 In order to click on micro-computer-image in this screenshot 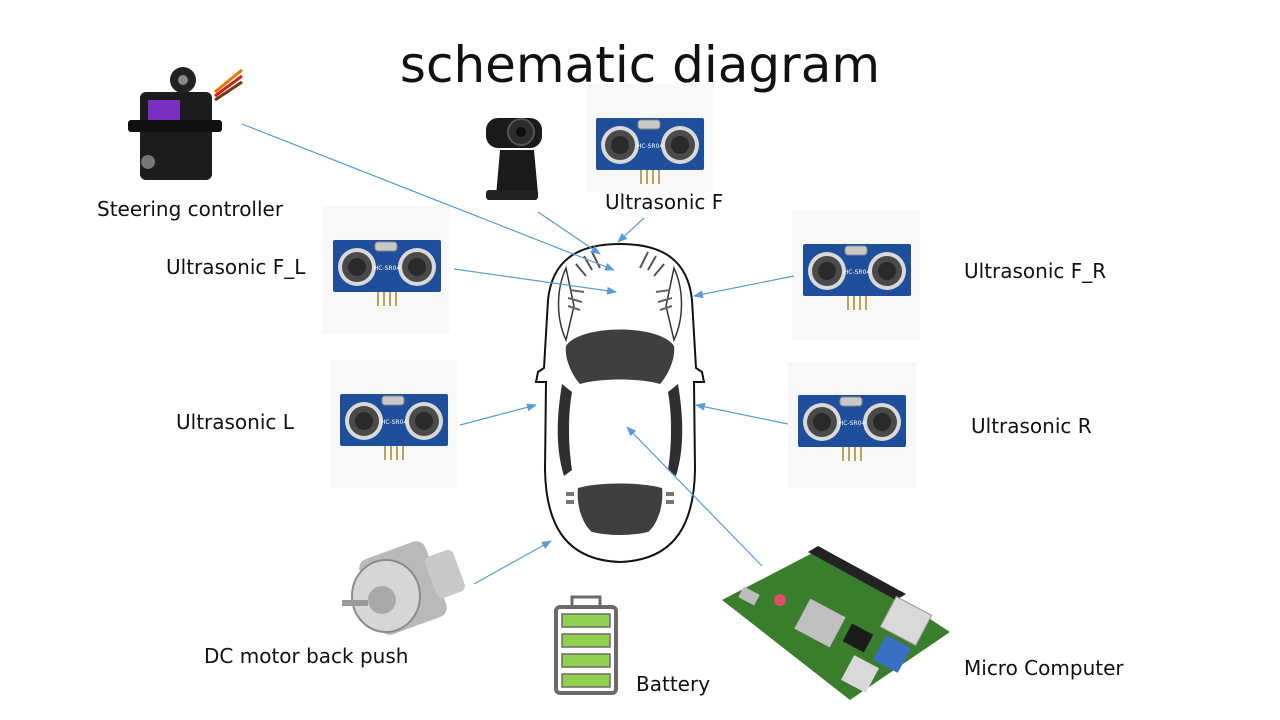, I will do `click(836, 623)`.